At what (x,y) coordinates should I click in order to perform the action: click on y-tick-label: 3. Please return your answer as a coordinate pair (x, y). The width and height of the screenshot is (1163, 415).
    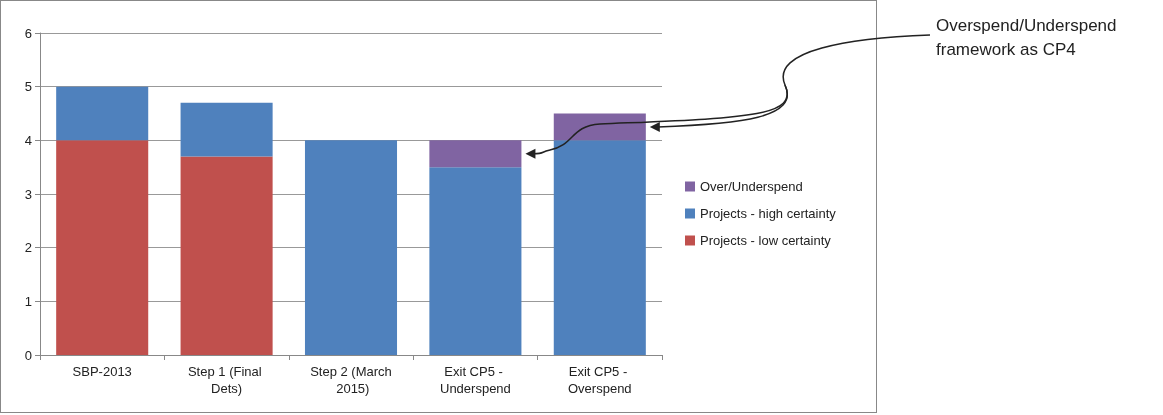
    Looking at the image, I should click on (28, 194).